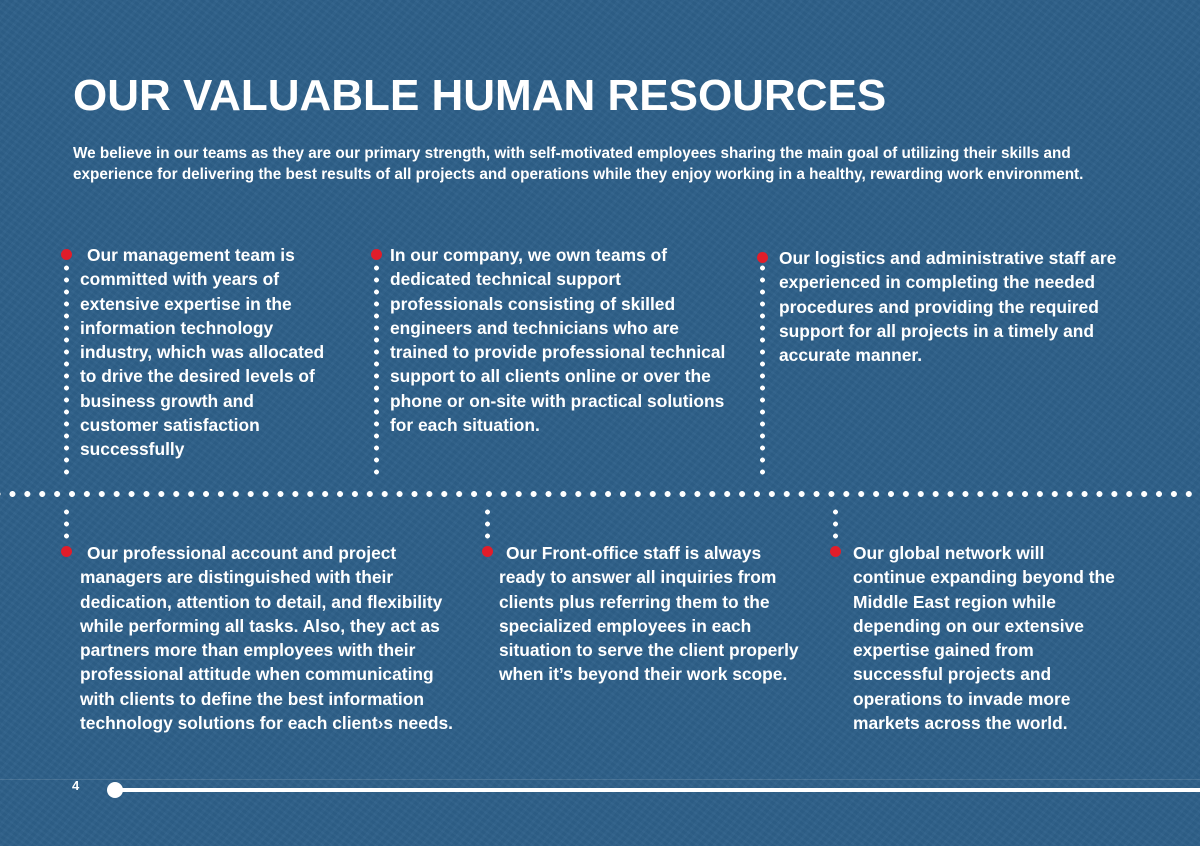  What do you see at coordinates (600, 779) in the screenshot?
I see `footer-divider` at bounding box center [600, 779].